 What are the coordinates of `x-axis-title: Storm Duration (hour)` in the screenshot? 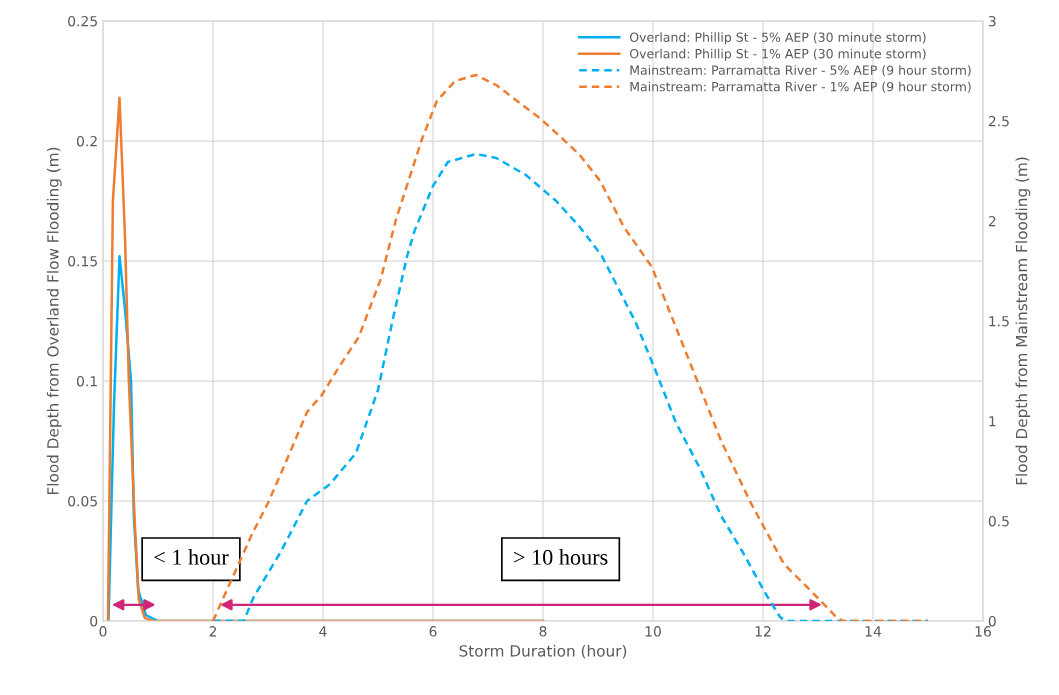 It's located at (543, 651).